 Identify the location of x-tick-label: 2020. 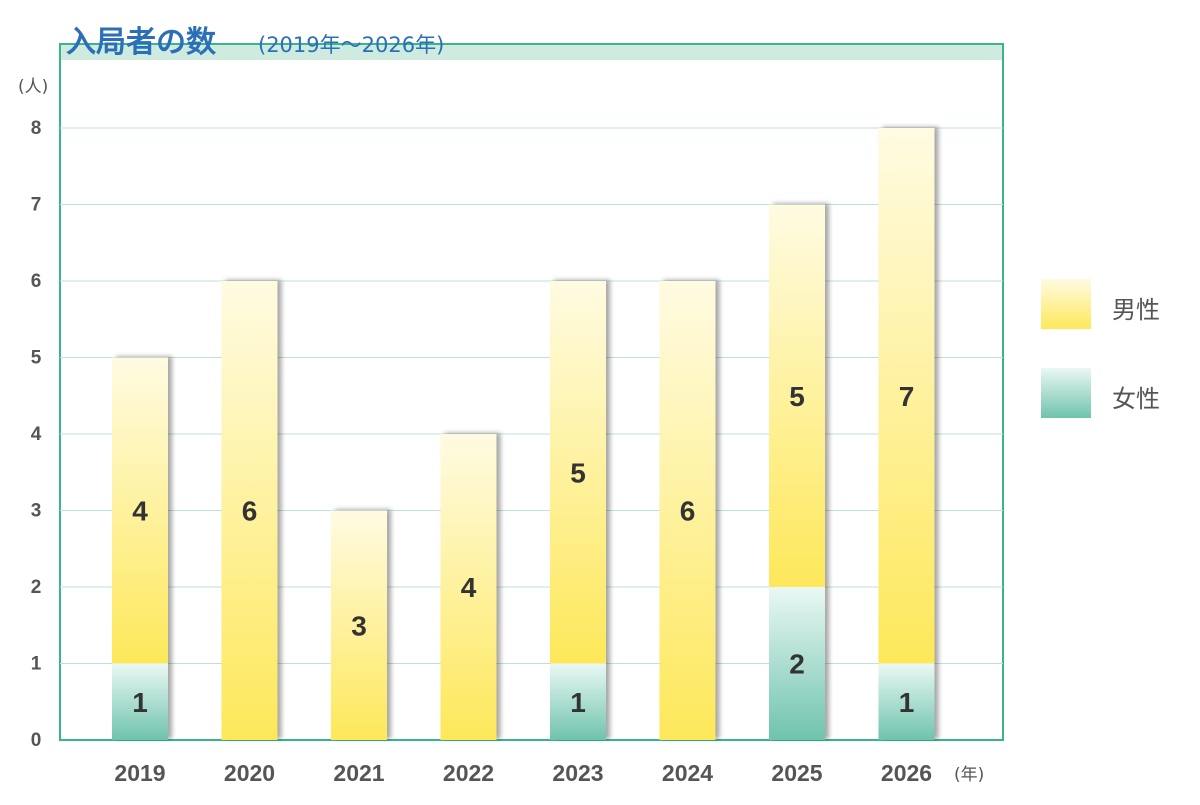
(249, 773).